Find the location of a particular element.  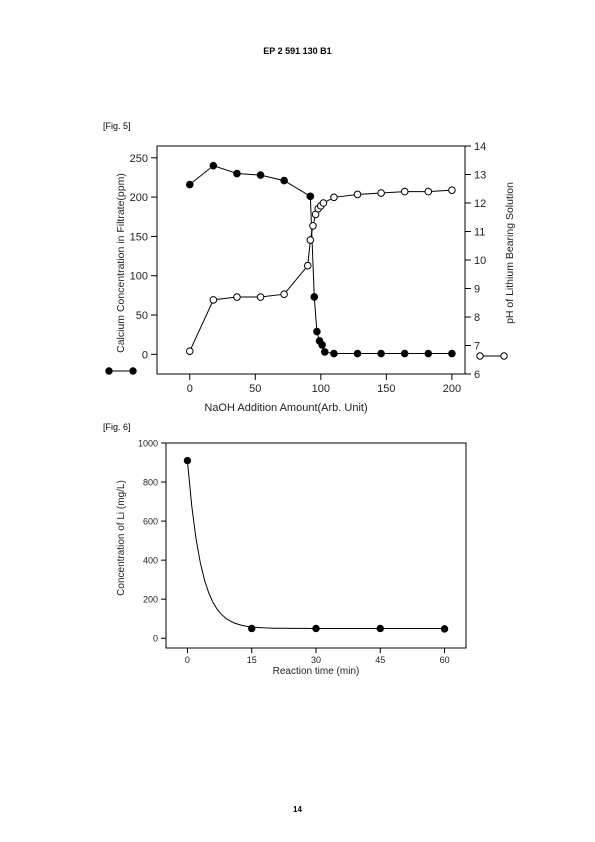

fig5-frame is located at coordinates (311, 260).